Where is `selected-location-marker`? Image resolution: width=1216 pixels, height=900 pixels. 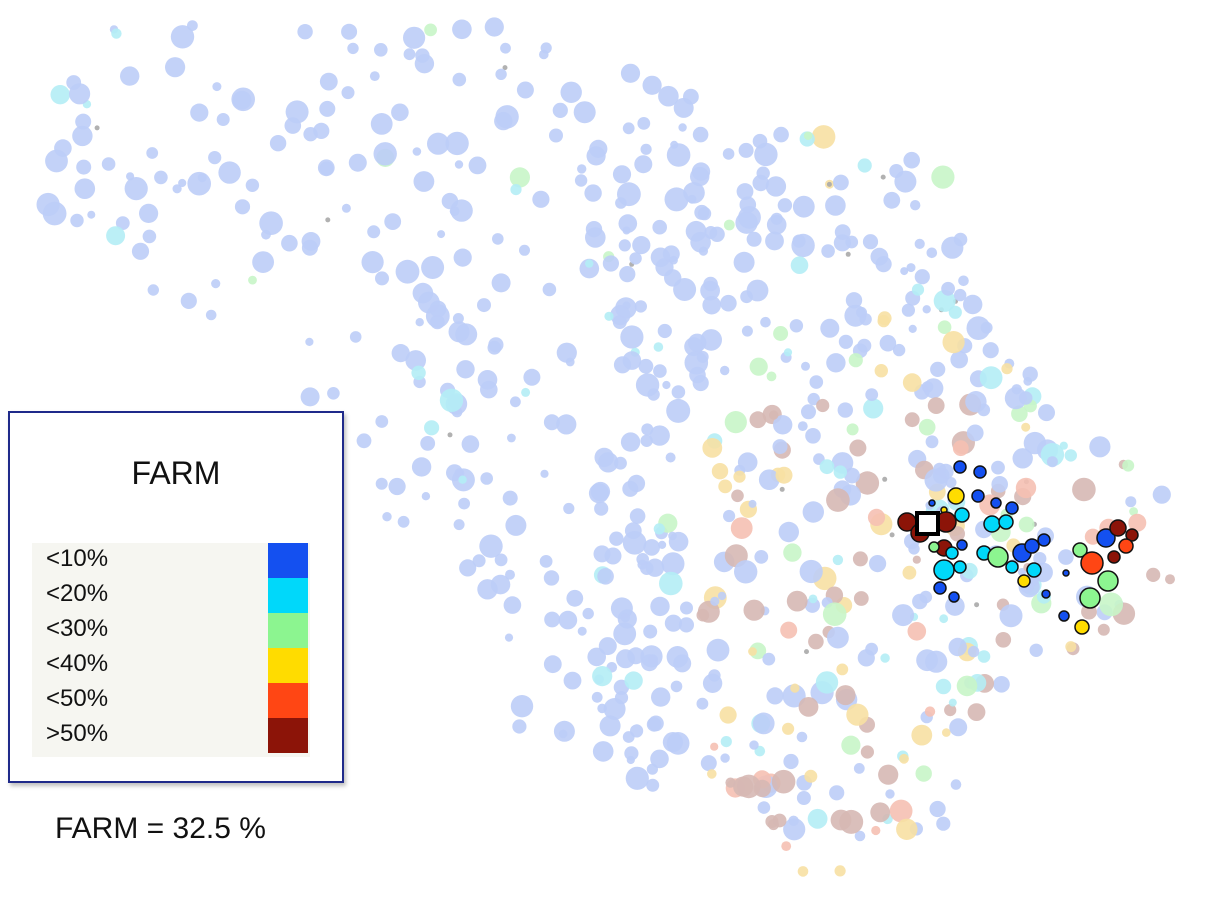 selected-location-marker is located at coordinates (927, 523).